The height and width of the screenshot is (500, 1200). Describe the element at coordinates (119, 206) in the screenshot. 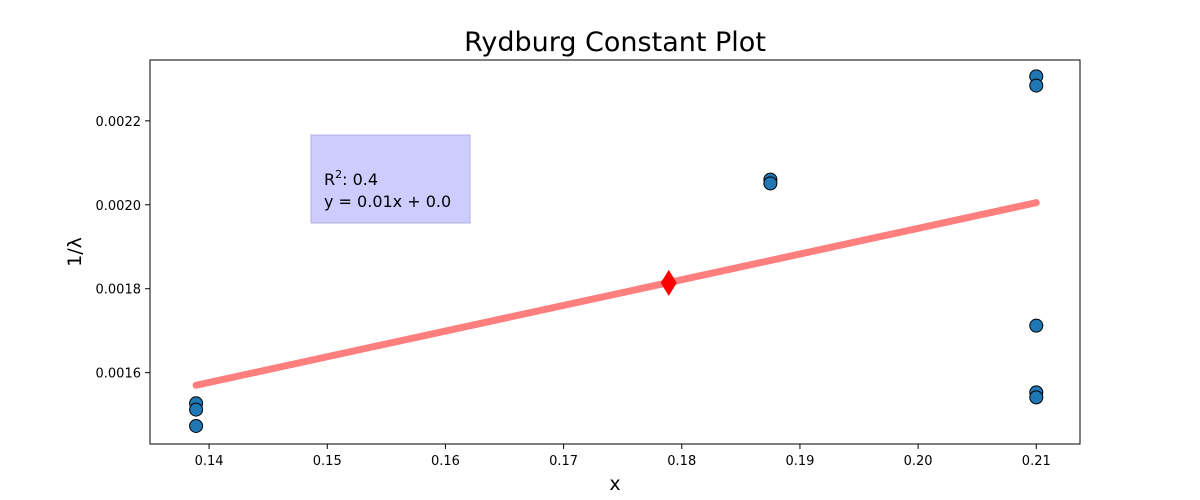

I see `y-tick-label: 0.0020` at that location.